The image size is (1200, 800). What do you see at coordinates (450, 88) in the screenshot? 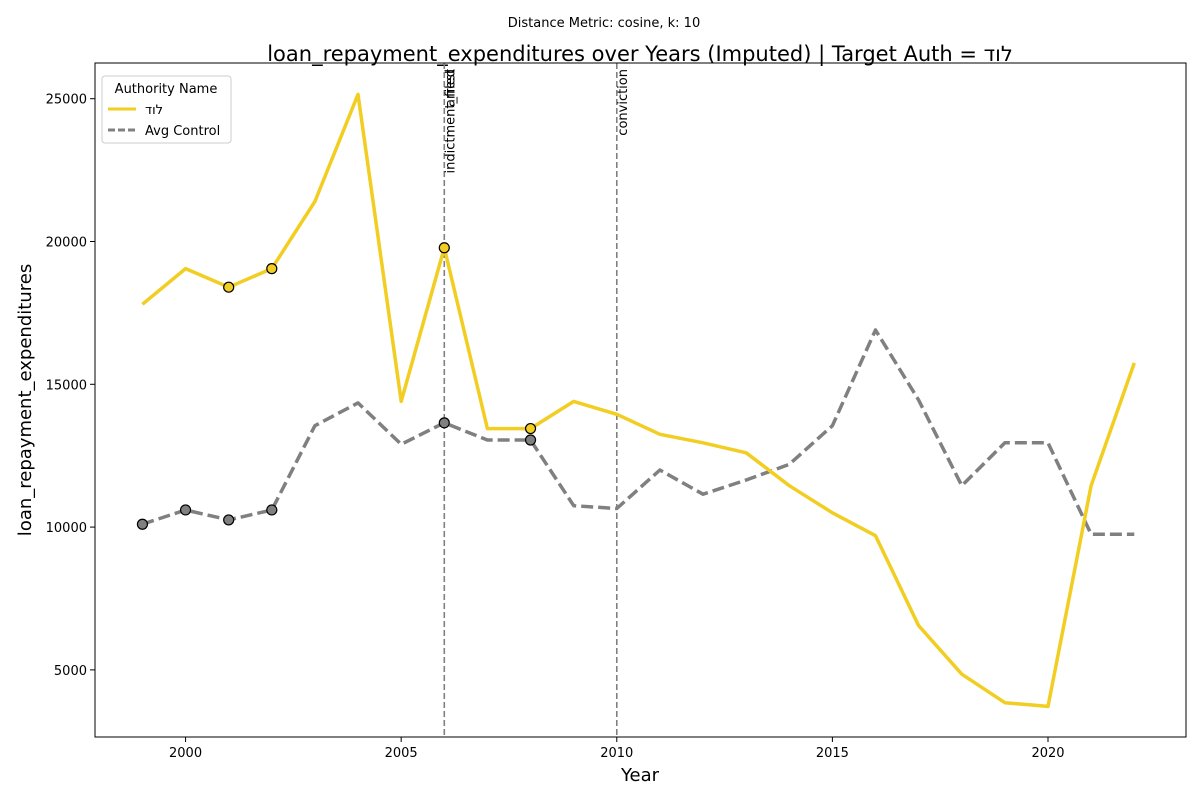
I see `event-label: arrest` at bounding box center [450, 88].